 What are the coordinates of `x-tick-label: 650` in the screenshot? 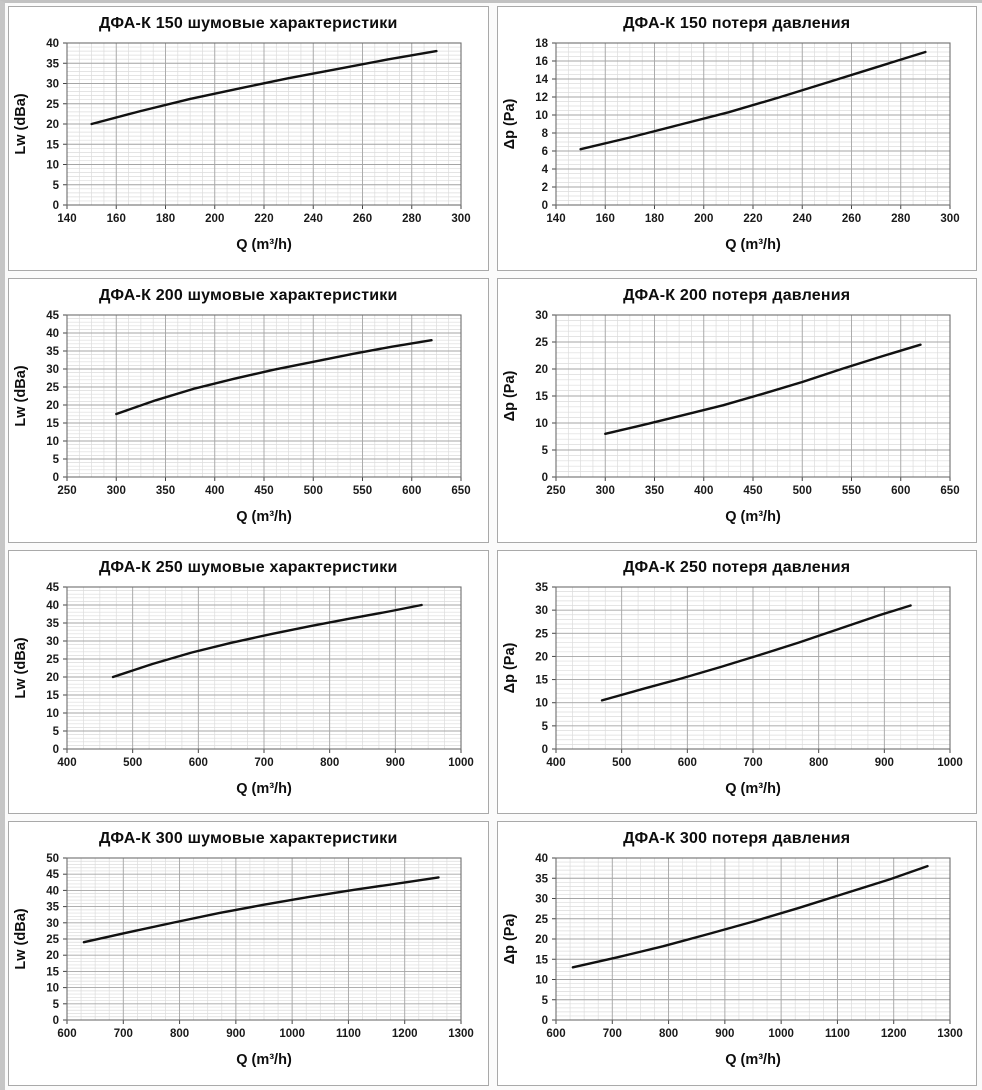 It's located at (461, 491).